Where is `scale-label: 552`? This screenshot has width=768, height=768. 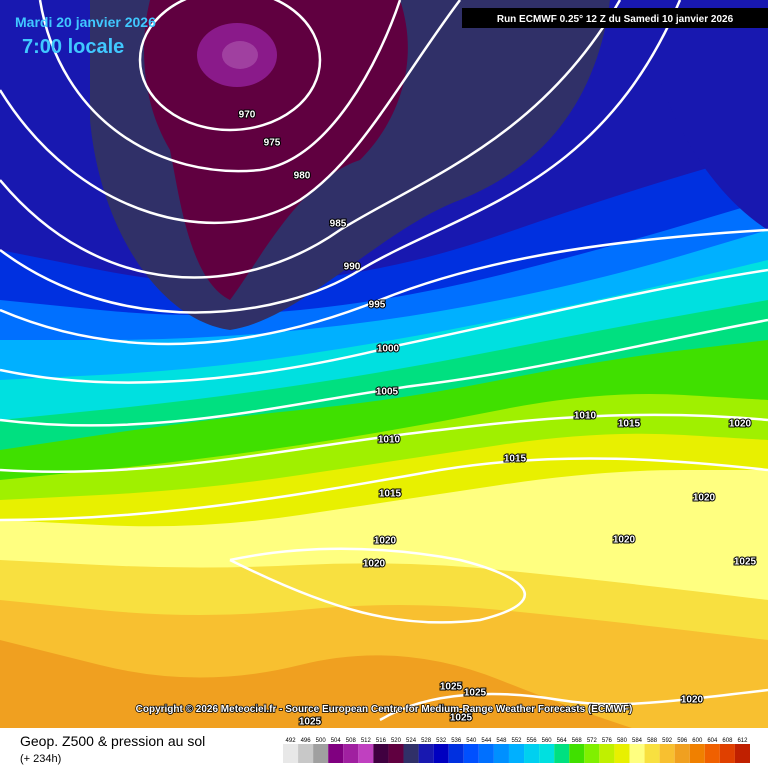
scale-label: 552 is located at coordinates (516, 741).